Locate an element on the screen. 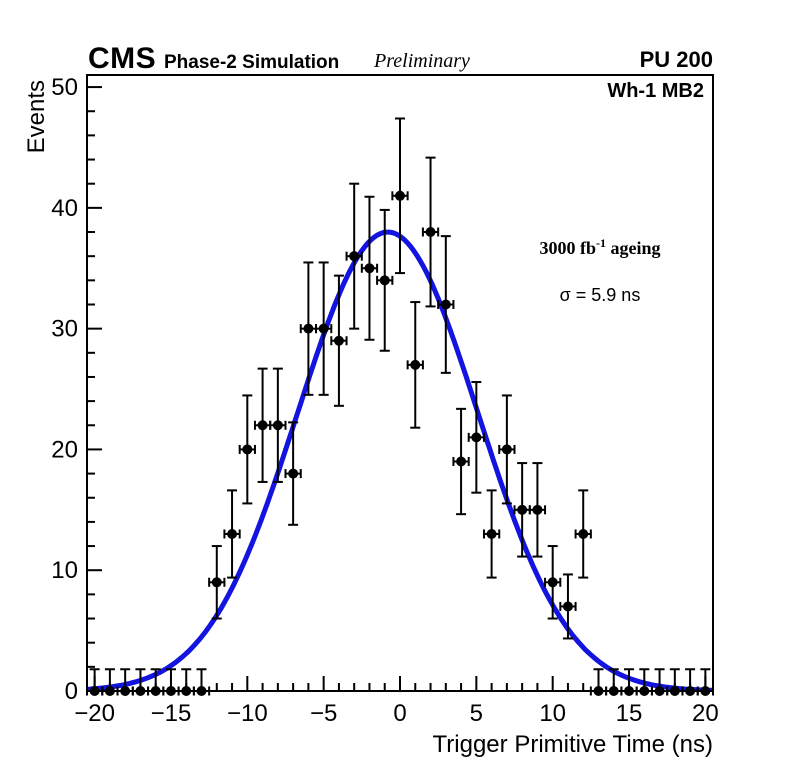 Image resolution: width=796 pixels, height=772 pixels. sigma-annotation: σ = 5.9 ns is located at coordinates (600, 295).